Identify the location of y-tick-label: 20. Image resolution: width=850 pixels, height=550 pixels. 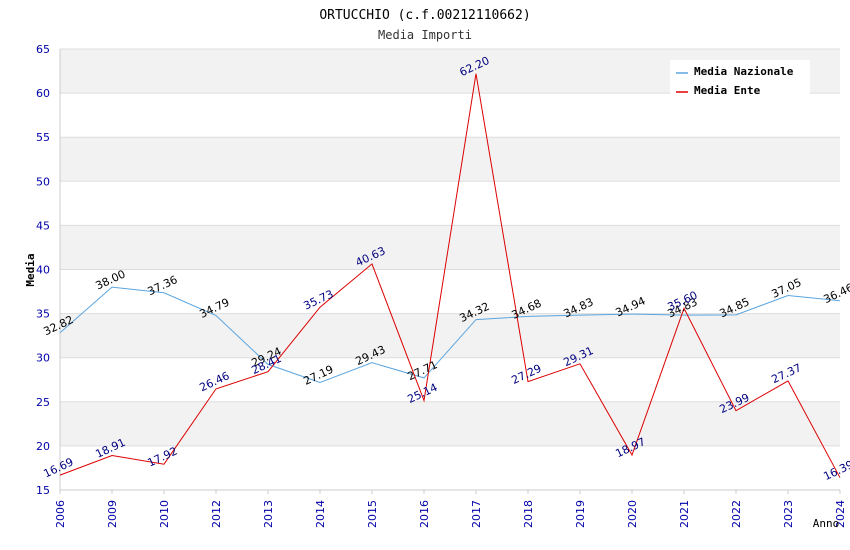
(43, 446).